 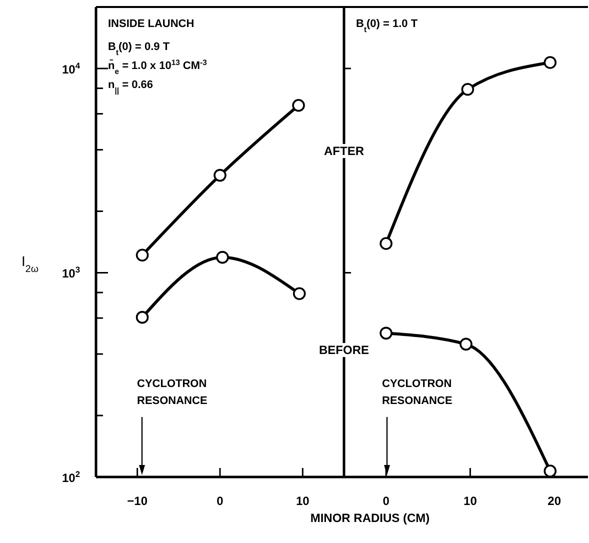 I want to click on text: BEFORE, so click(x=344, y=350).